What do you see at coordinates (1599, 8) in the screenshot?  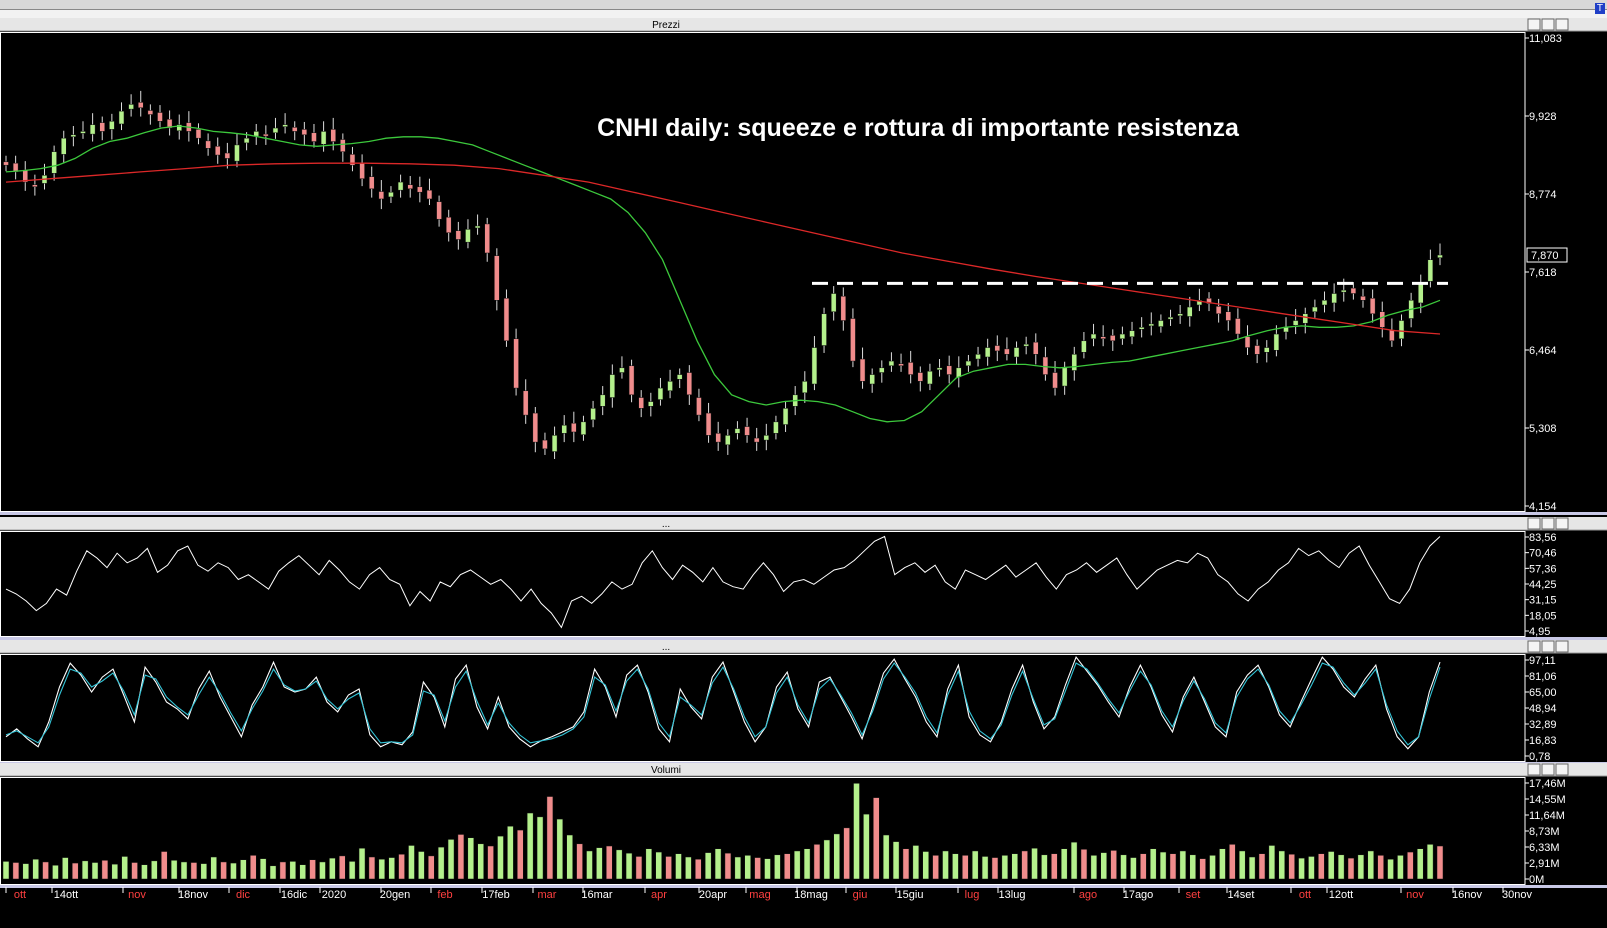 I see `window-corner-badge: T` at bounding box center [1599, 8].